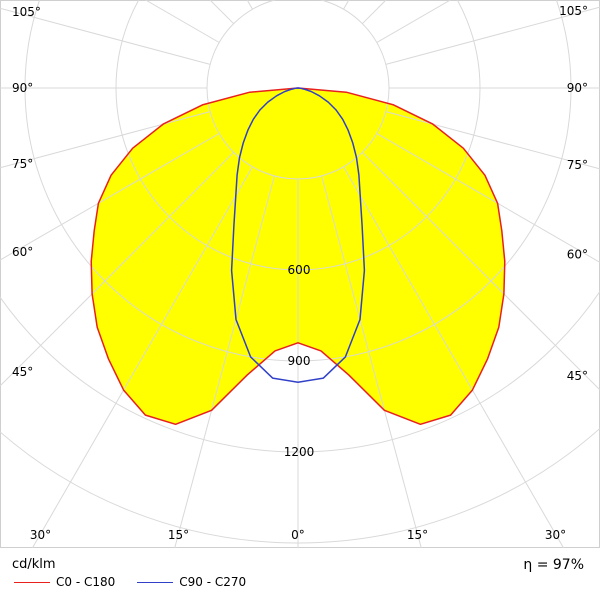  Describe the element at coordinates (34, 564) in the screenshot. I see `unit-label: cd/klm` at that location.